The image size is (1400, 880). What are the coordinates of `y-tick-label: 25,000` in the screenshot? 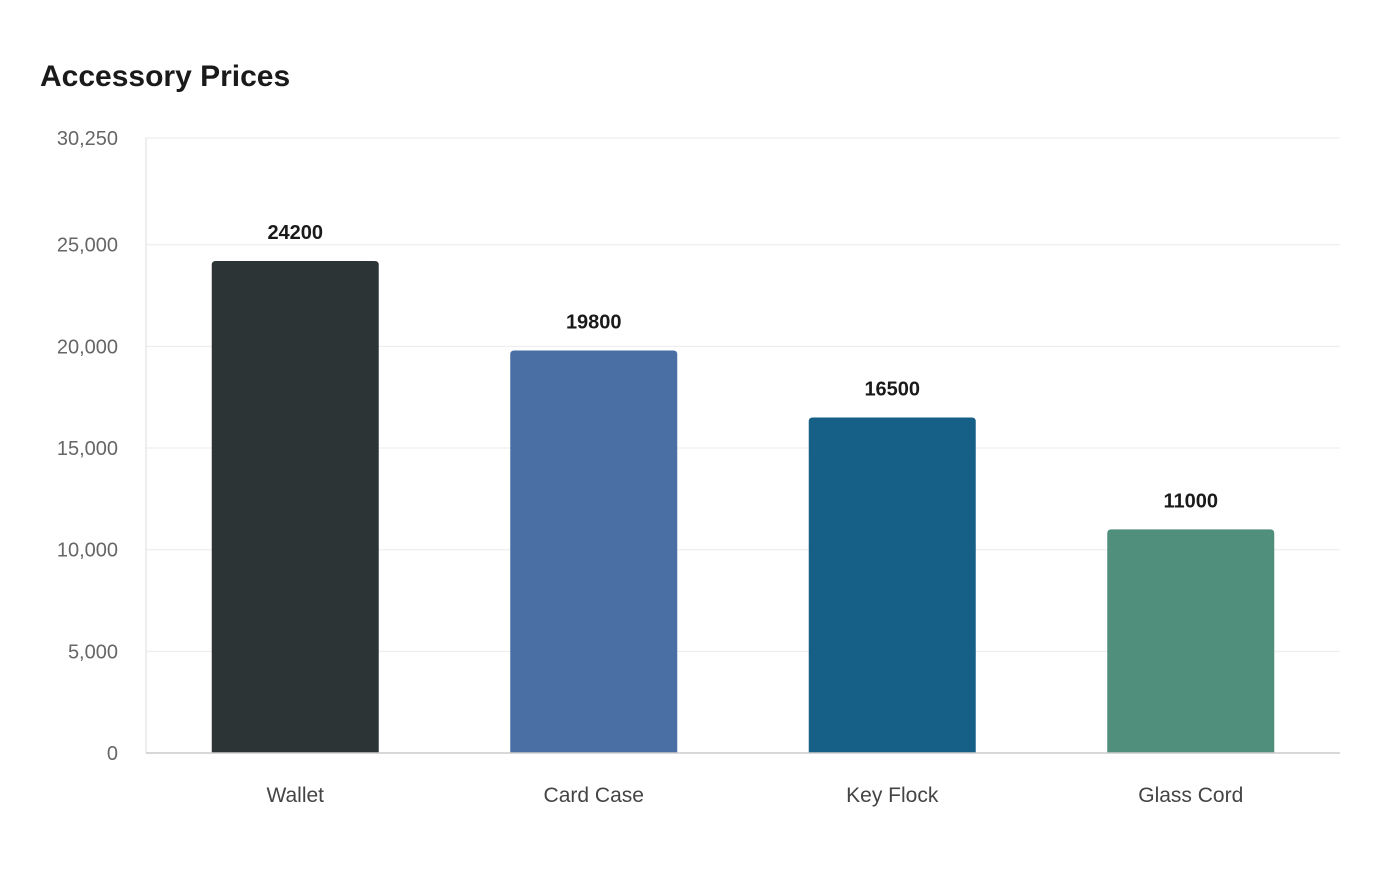 It's located at (87, 246).